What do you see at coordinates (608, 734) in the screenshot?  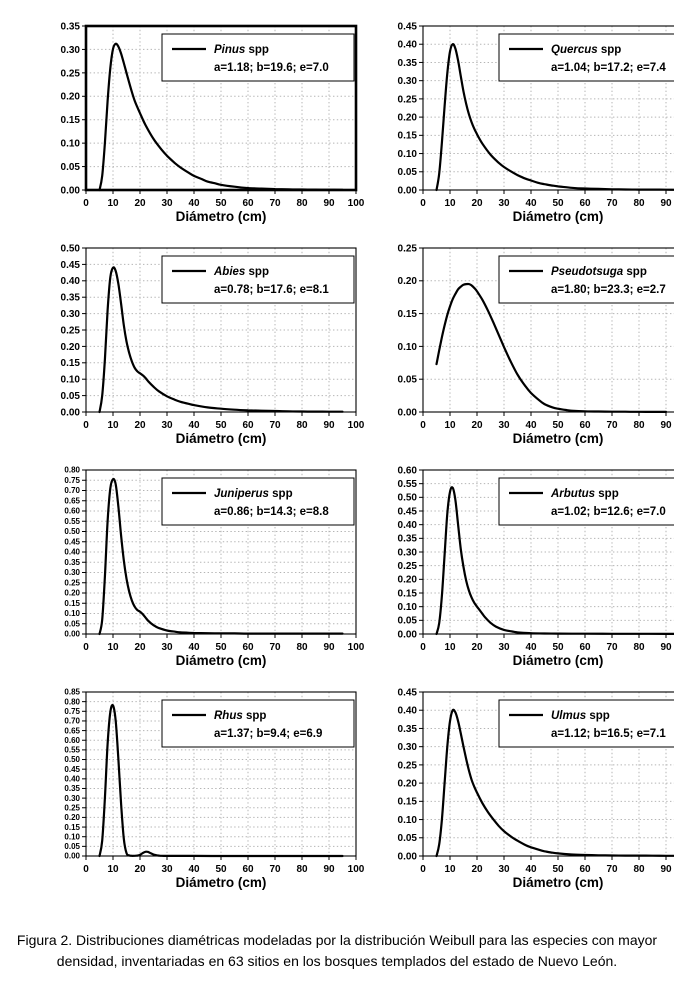 I see `legend-params-label: a=1.12; b=16.5; e=7.1` at bounding box center [608, 734].